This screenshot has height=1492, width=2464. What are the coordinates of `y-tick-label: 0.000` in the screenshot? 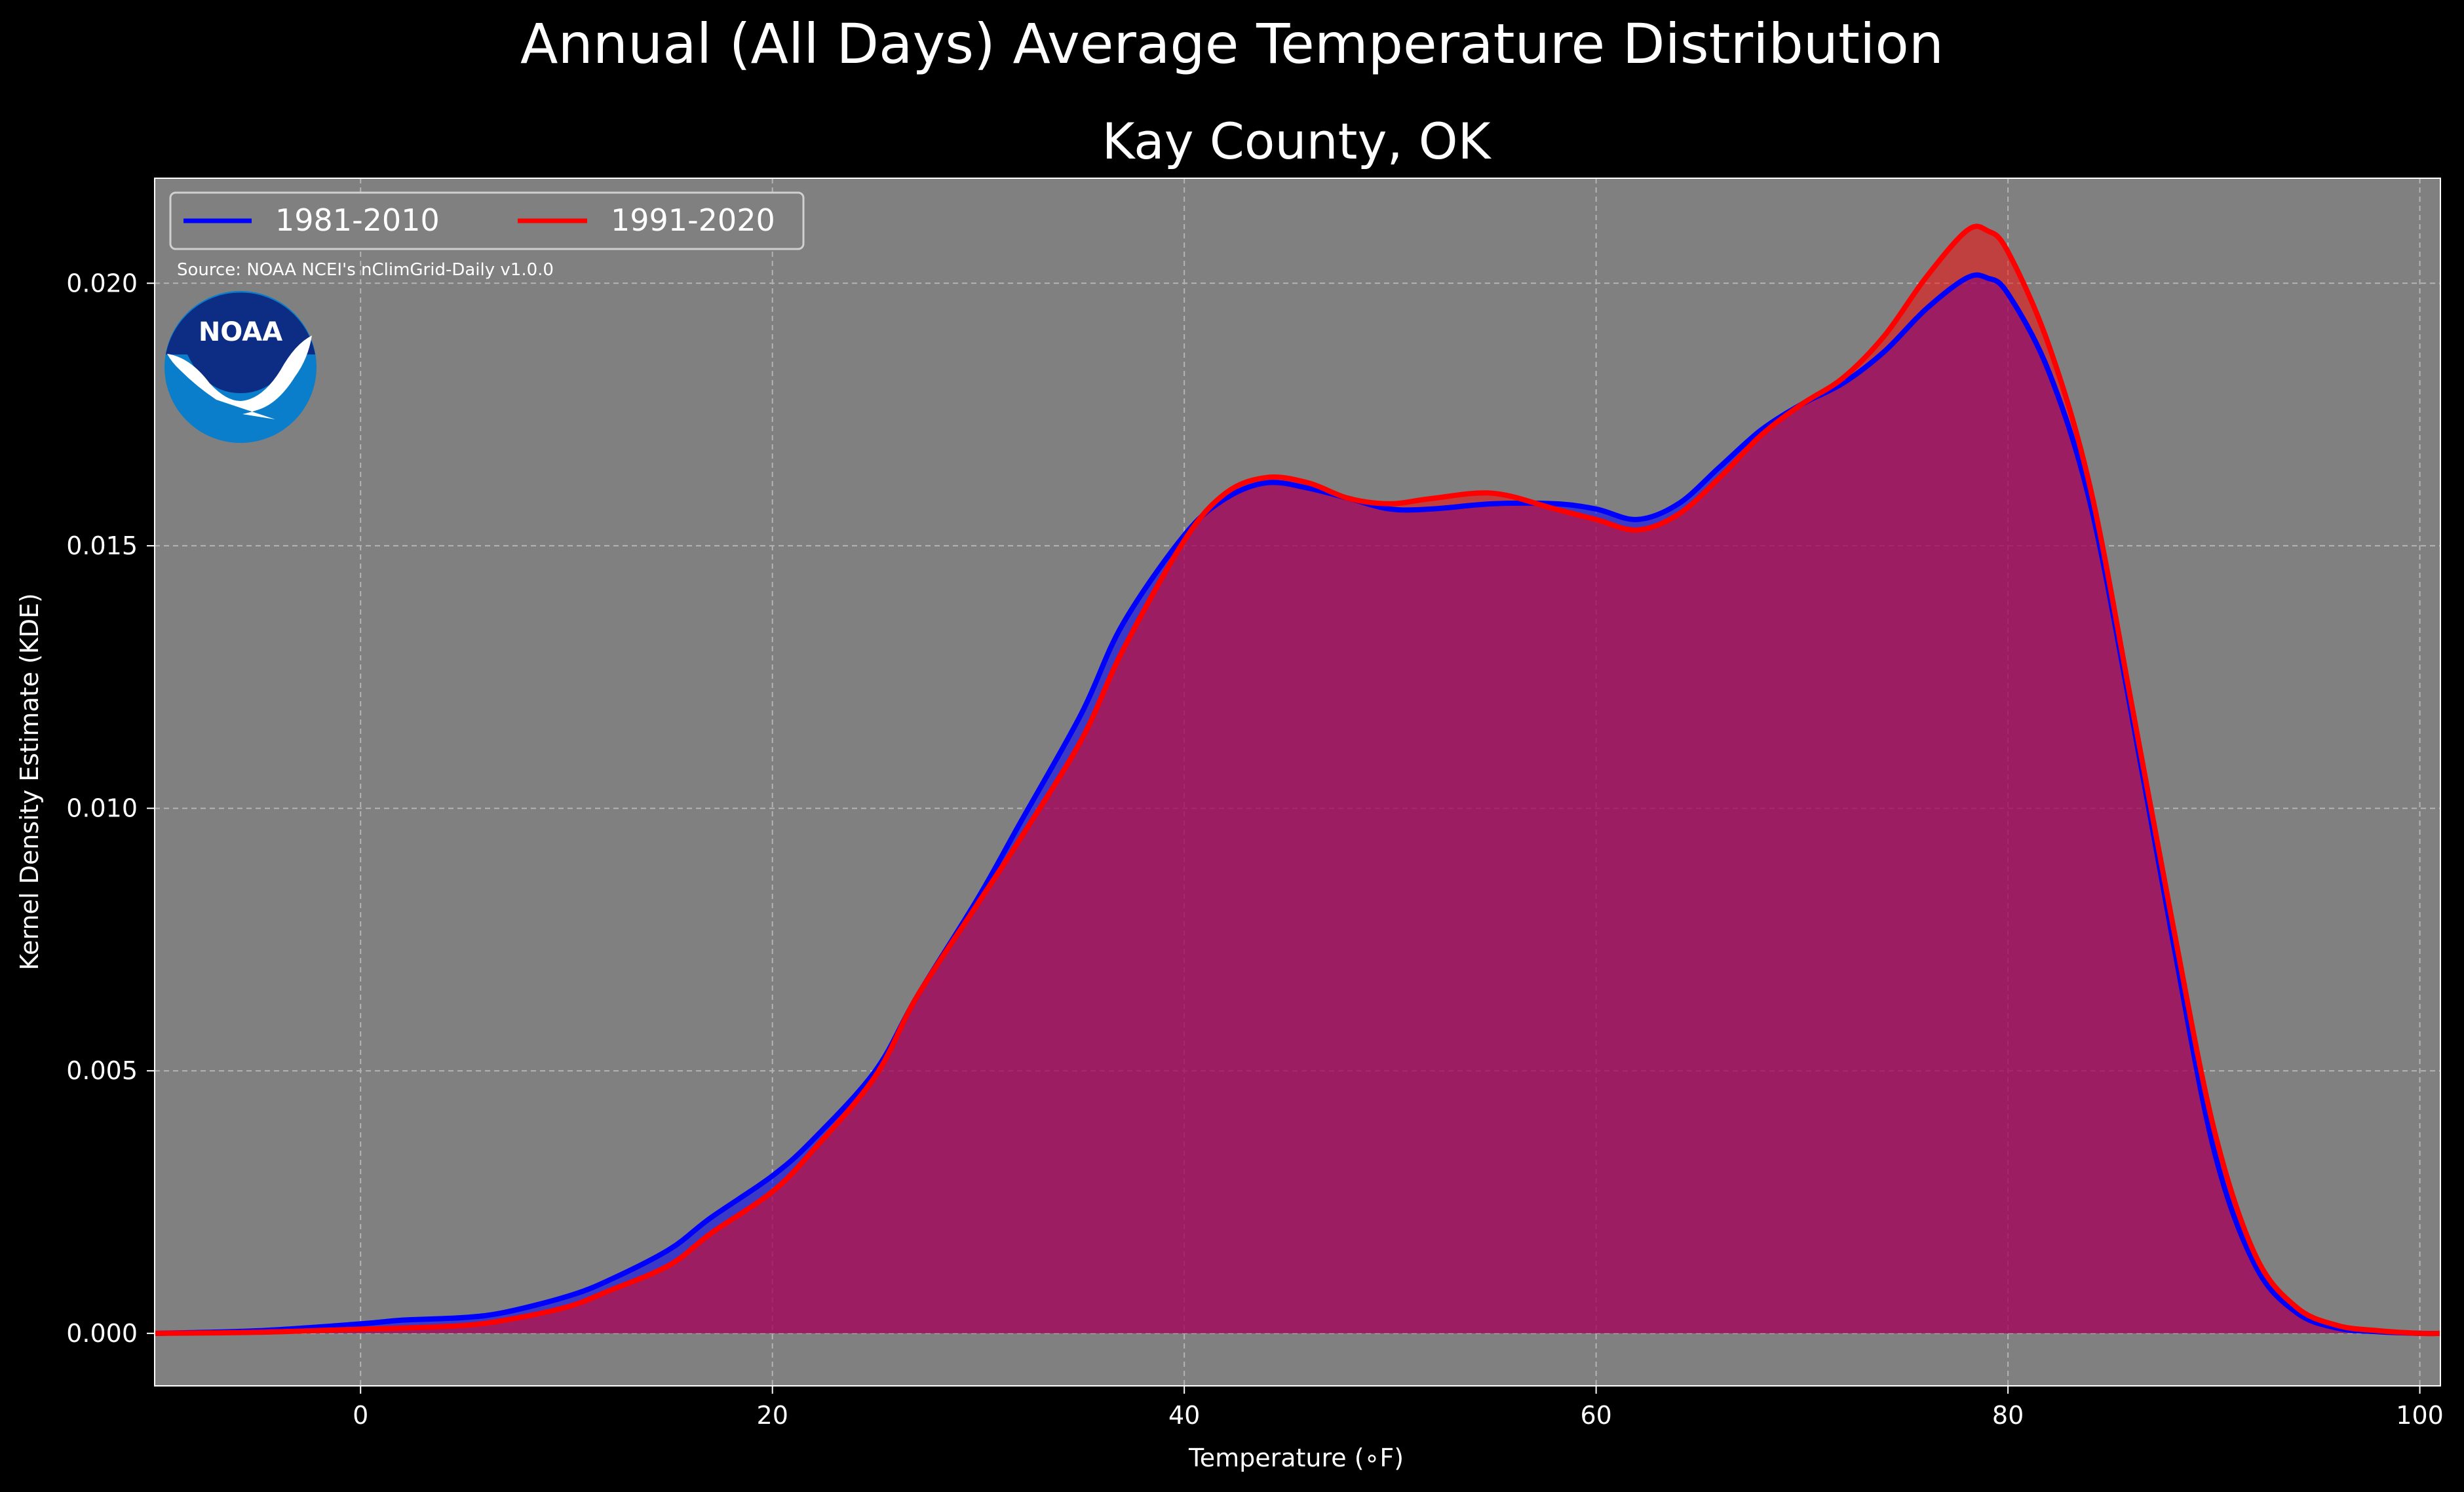 It's located at (102, 1333).